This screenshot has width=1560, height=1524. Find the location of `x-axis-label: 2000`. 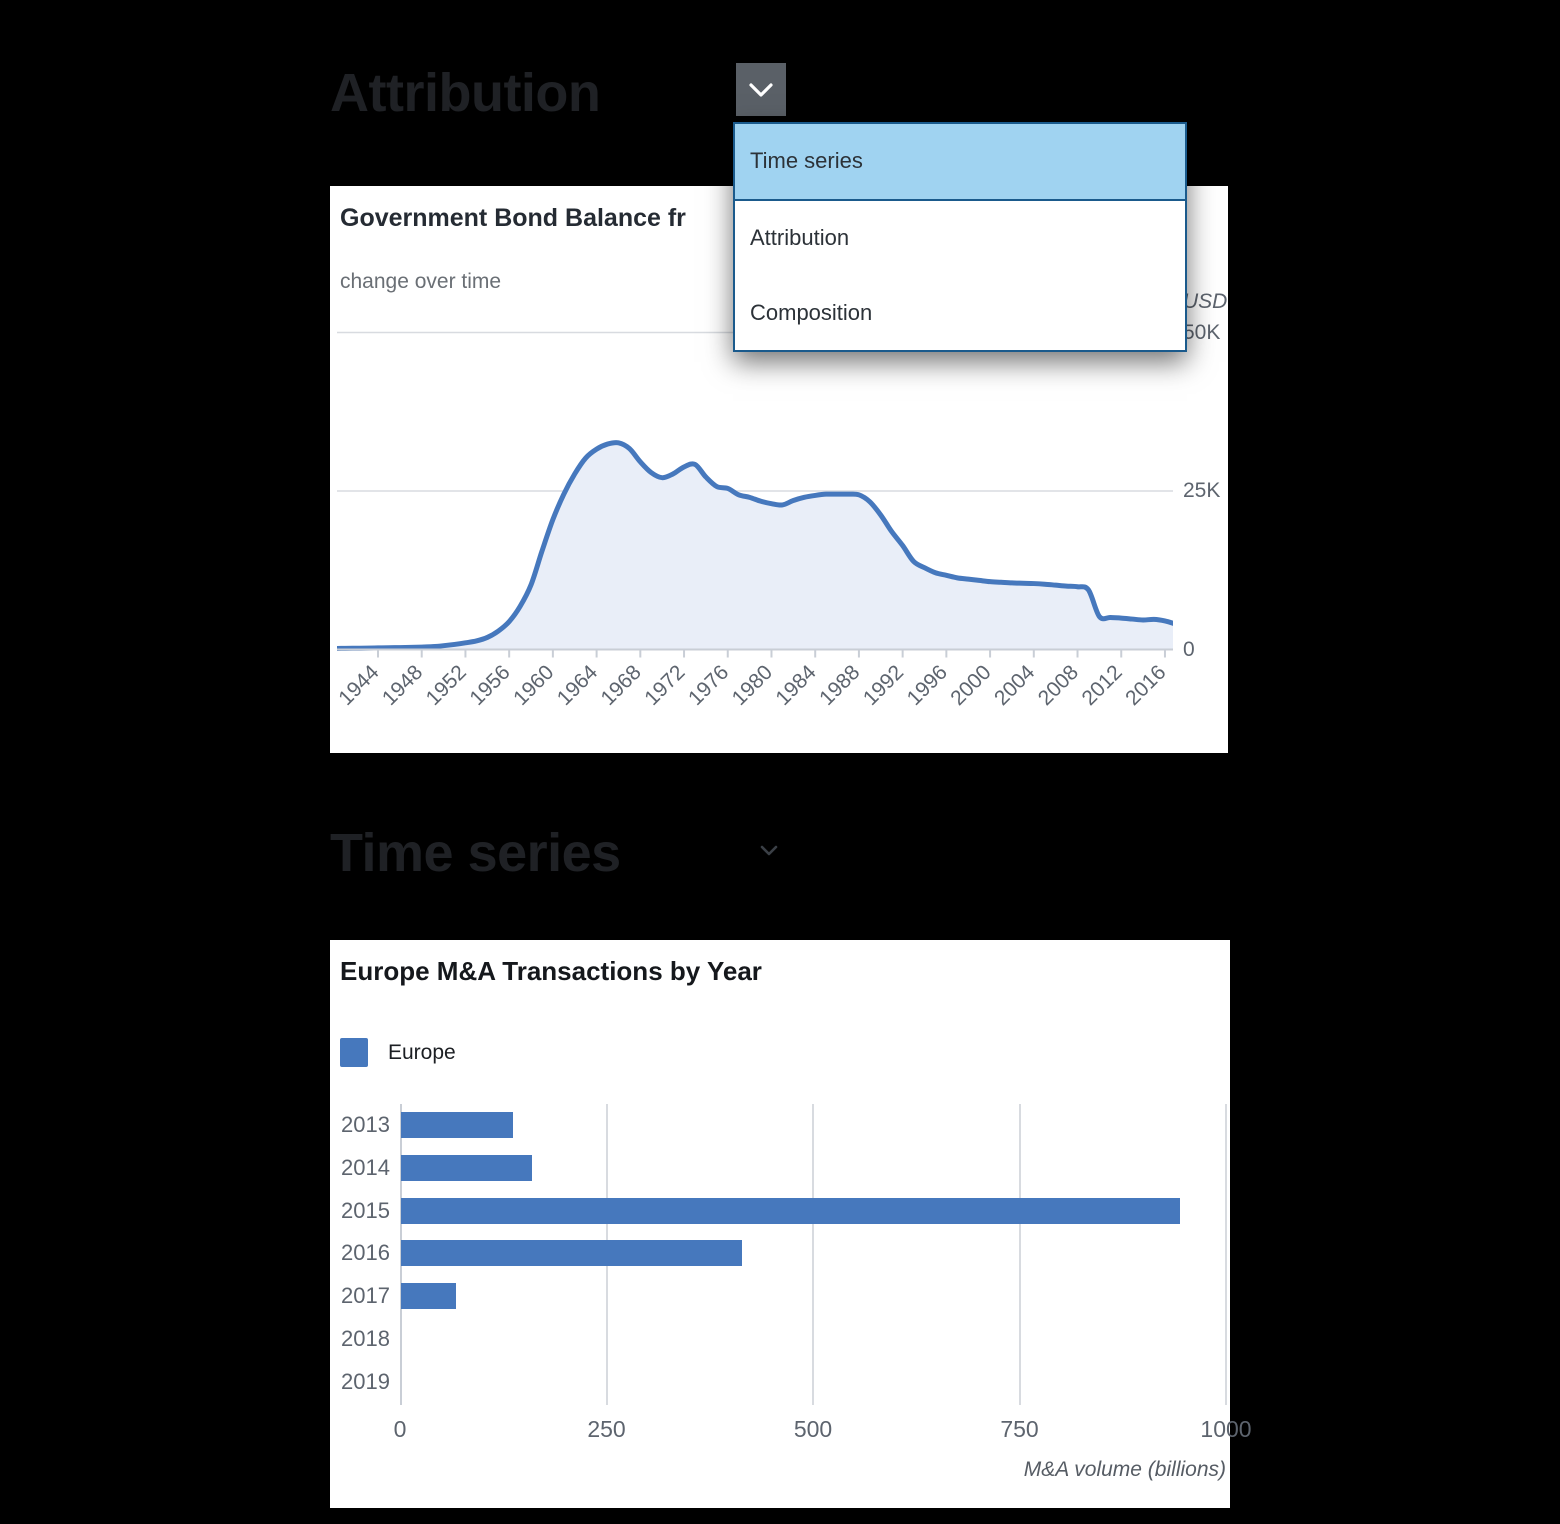

x-axis-label: 2000 is located at coordinates (970, 685).